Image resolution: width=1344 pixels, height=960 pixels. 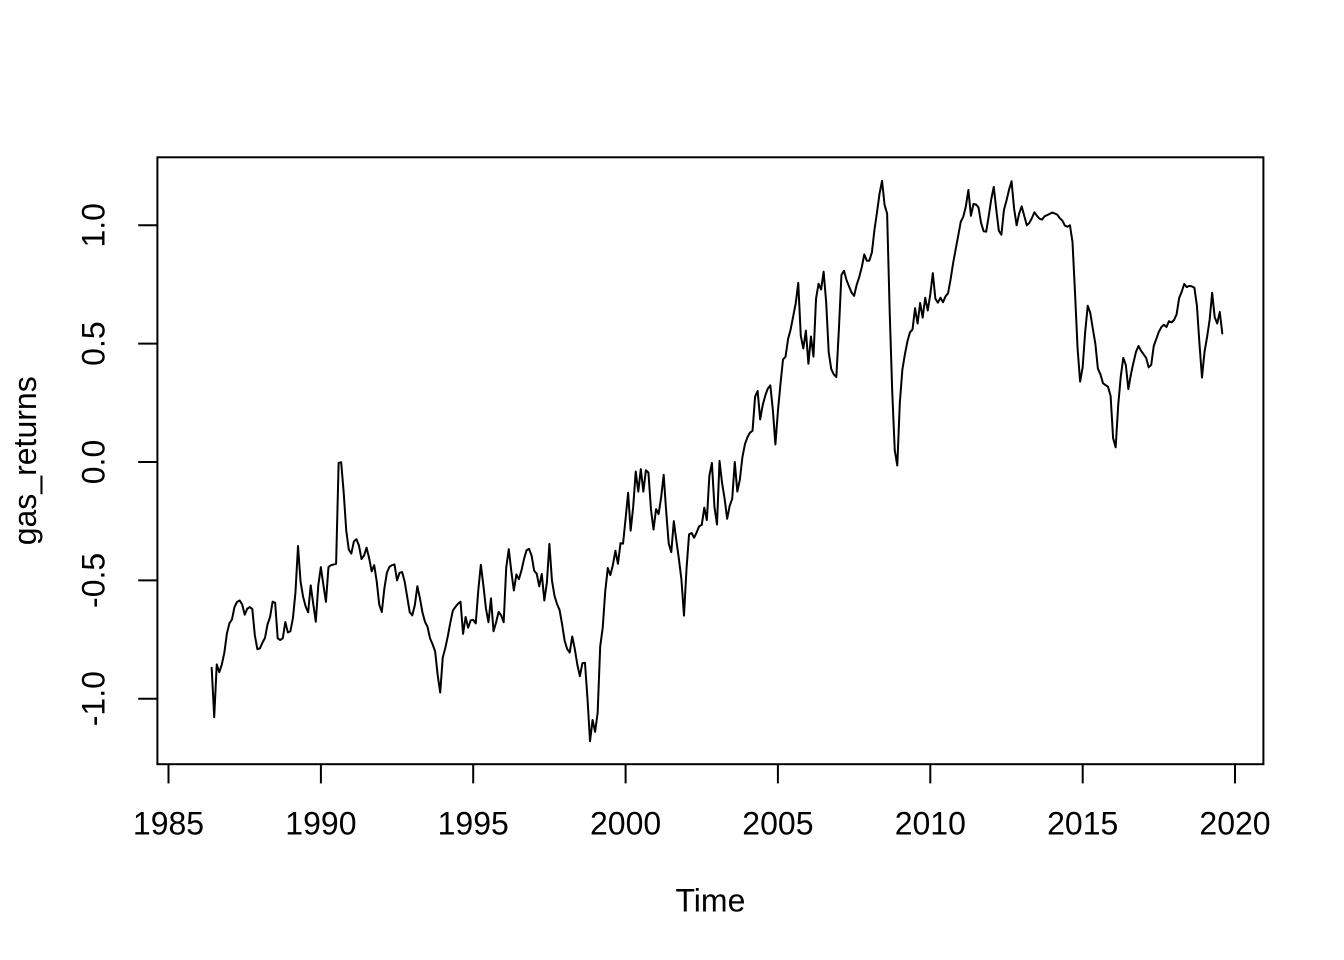 I want to click on svg-text: -1.0, so click(x=94, y=698).